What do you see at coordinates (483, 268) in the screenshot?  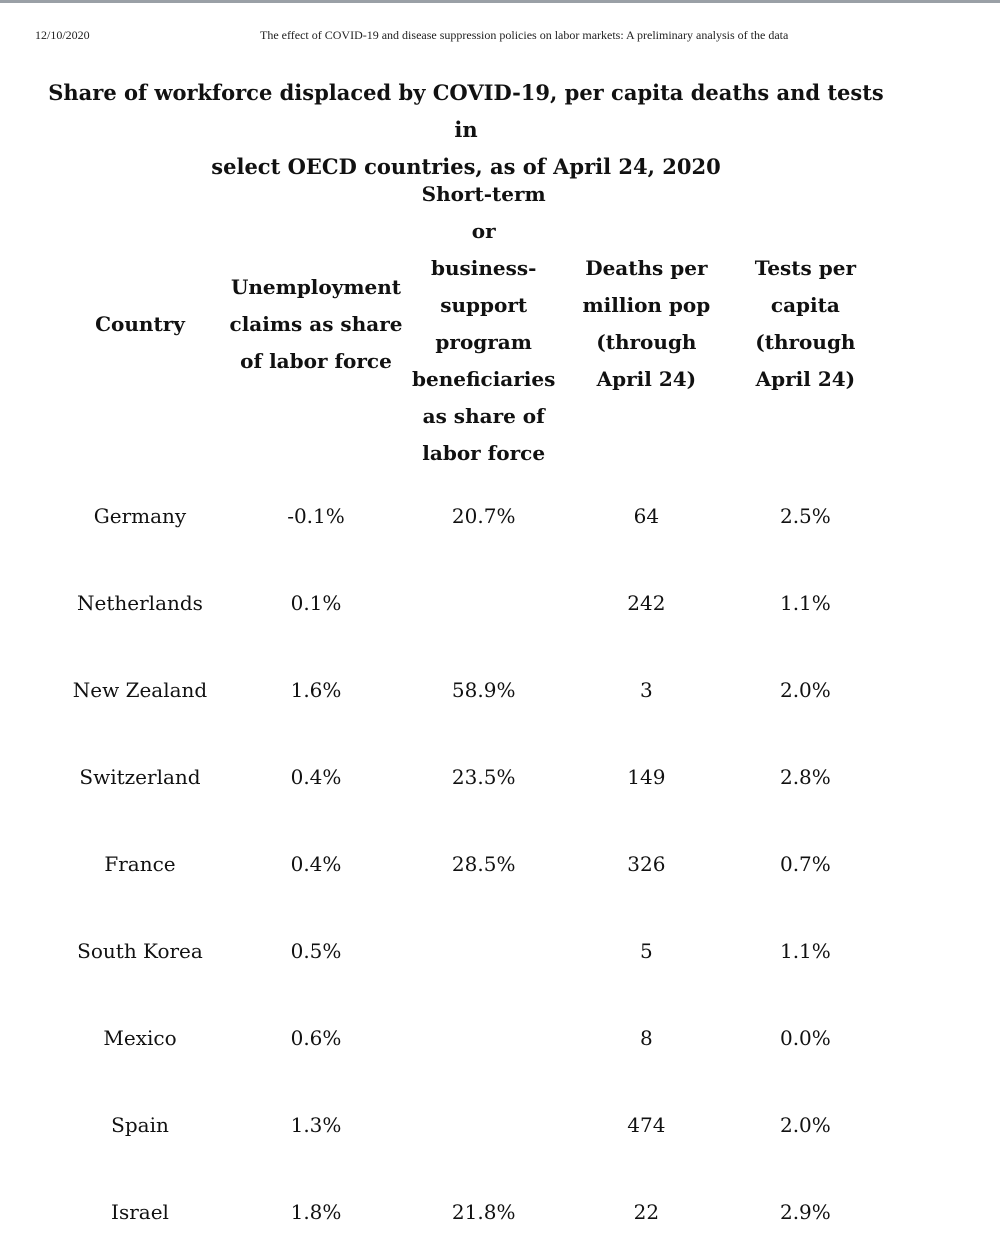 I see `column-header-line: business-` at bounding box center [483, 268].